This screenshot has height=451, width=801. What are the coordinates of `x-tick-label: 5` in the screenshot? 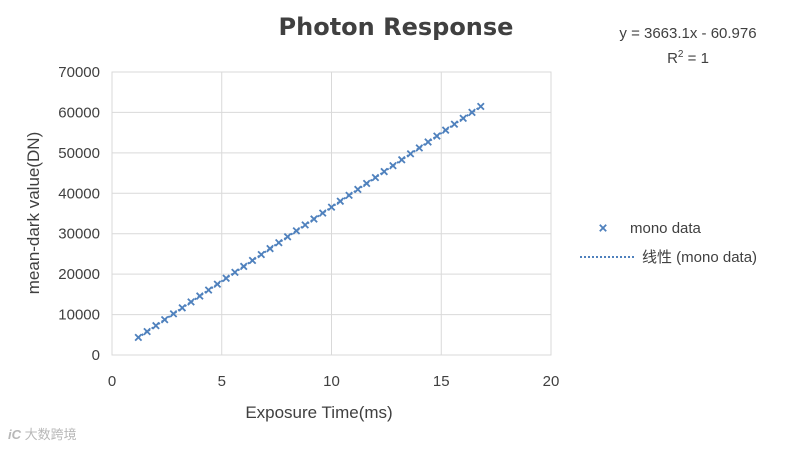 It's located at (222, 381).